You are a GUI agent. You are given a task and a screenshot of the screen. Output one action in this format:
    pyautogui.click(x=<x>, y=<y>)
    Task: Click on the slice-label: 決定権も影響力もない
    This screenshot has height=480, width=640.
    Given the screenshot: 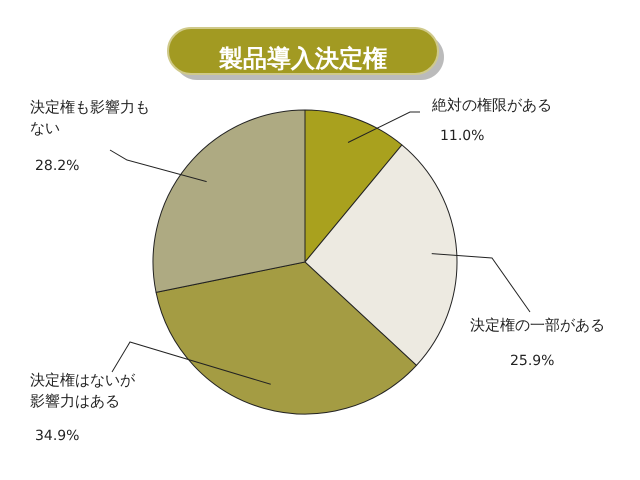 What is the action you would take?
    pyautogui.click(x=90, y=117)
    